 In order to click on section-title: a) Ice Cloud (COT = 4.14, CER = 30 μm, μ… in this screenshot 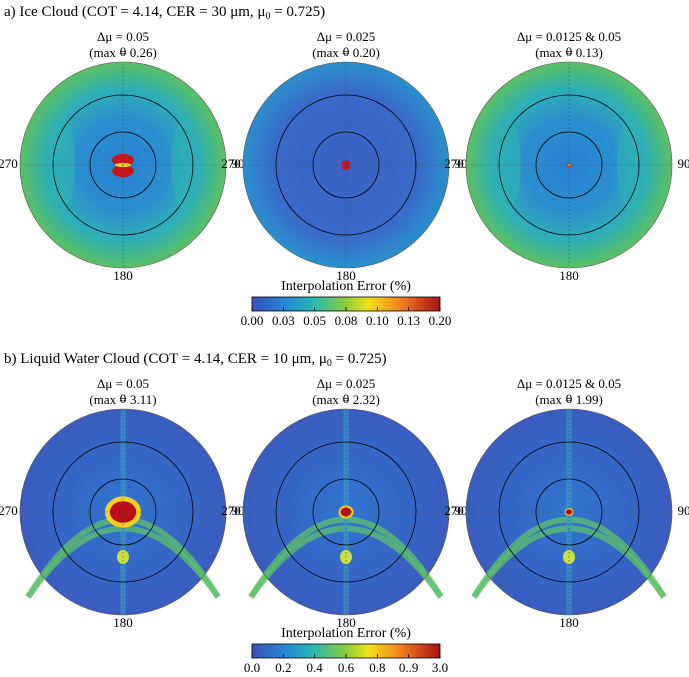, I will do `click(164, 13)`.